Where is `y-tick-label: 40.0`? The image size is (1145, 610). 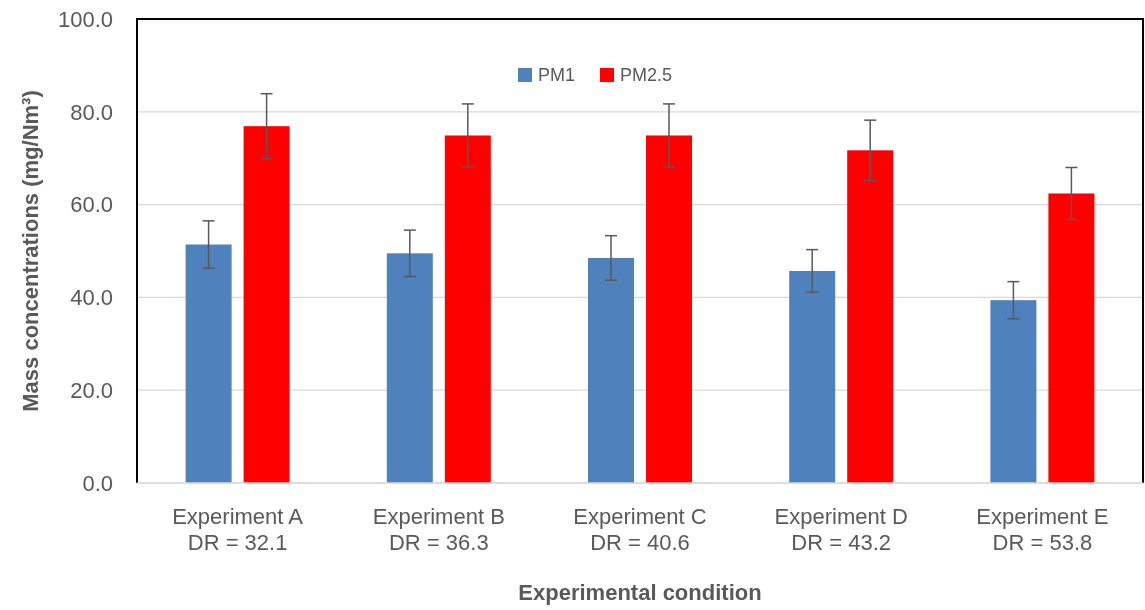 y-tick-label: 40.0 is located at coordinates (91, 298).